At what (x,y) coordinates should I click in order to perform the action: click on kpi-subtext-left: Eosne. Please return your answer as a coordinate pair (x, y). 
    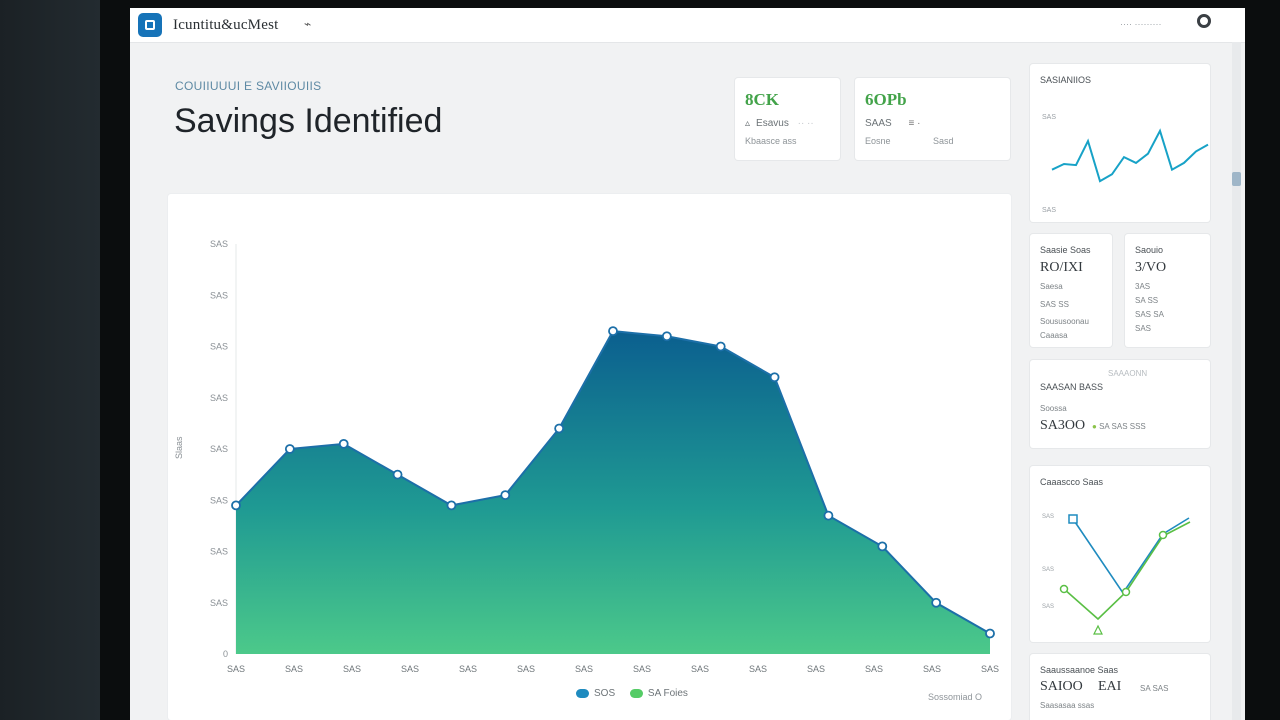
    Looking at the image, I should click on (878, 141).